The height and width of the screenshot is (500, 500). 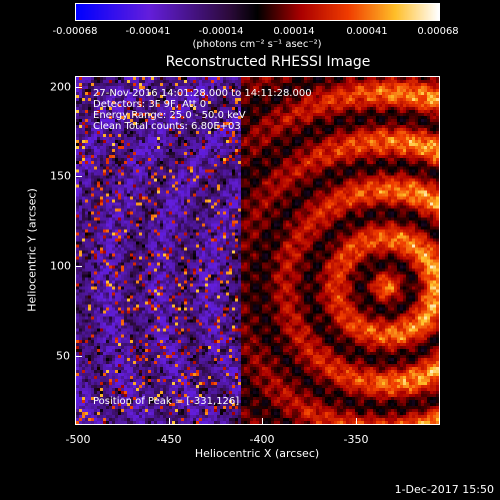 I want to click on footer-date: 1-Dec-2017 15:50, so click(x=444, y=489).